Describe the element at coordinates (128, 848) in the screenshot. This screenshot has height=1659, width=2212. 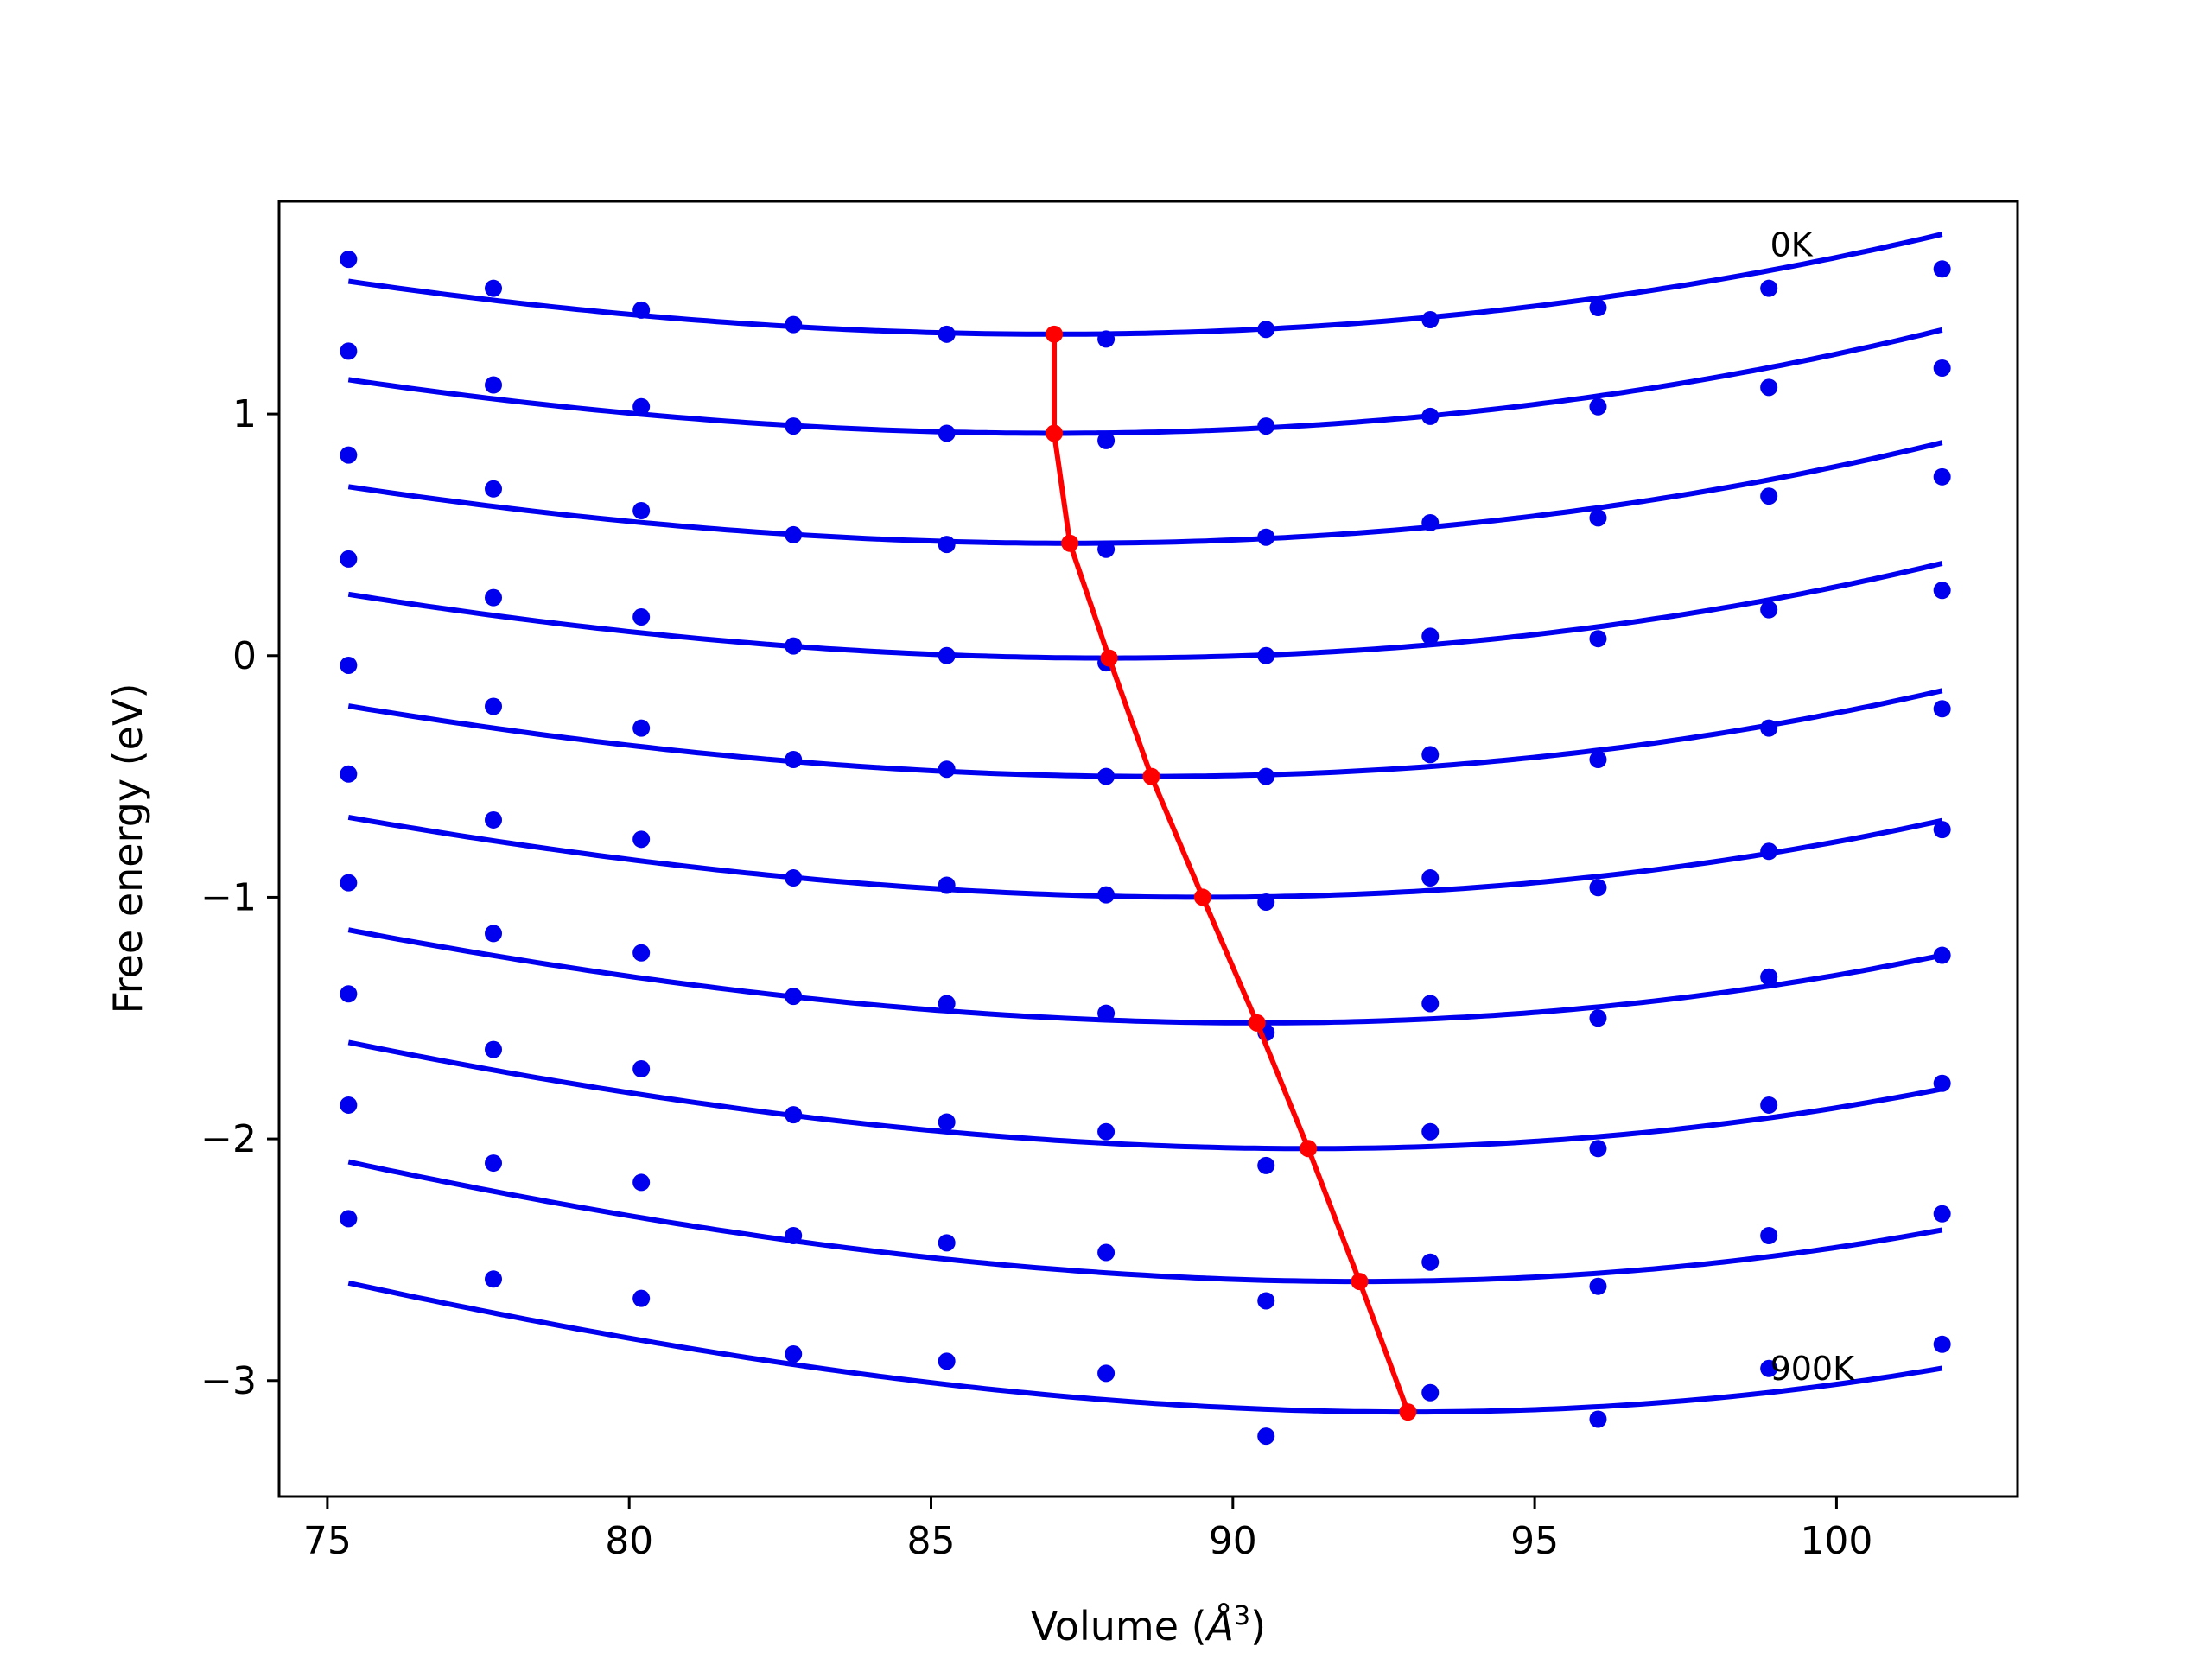
I see `y-axis-label: Free energy (eV)` at that location.